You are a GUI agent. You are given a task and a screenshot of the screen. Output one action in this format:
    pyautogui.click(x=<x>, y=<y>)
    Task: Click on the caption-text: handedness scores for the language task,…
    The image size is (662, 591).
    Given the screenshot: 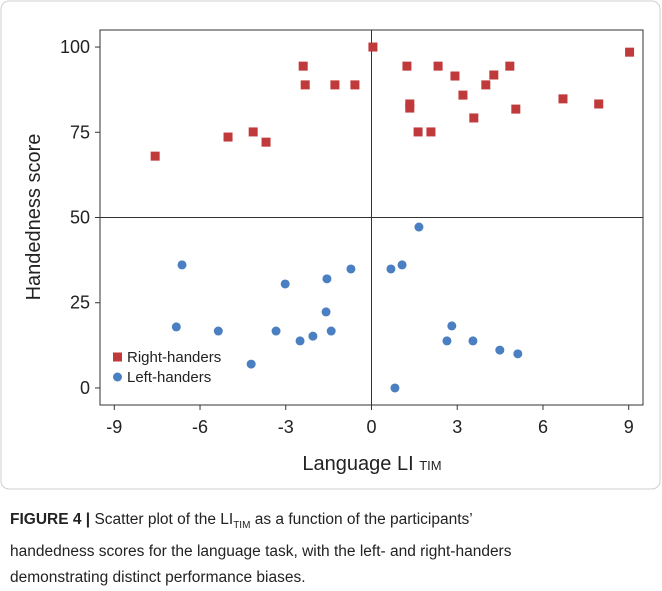 What is the action you would take?
    pyautogui.click(x=261, y=552)
    